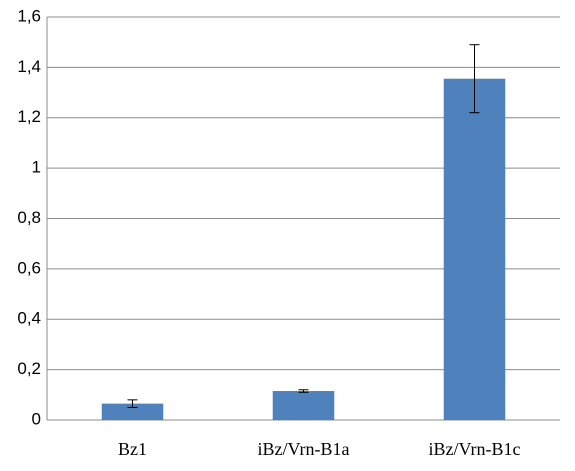 The width and height of the screenshot is (575, 471). I want to click on y-tick-label: 0, so click(36, 418).